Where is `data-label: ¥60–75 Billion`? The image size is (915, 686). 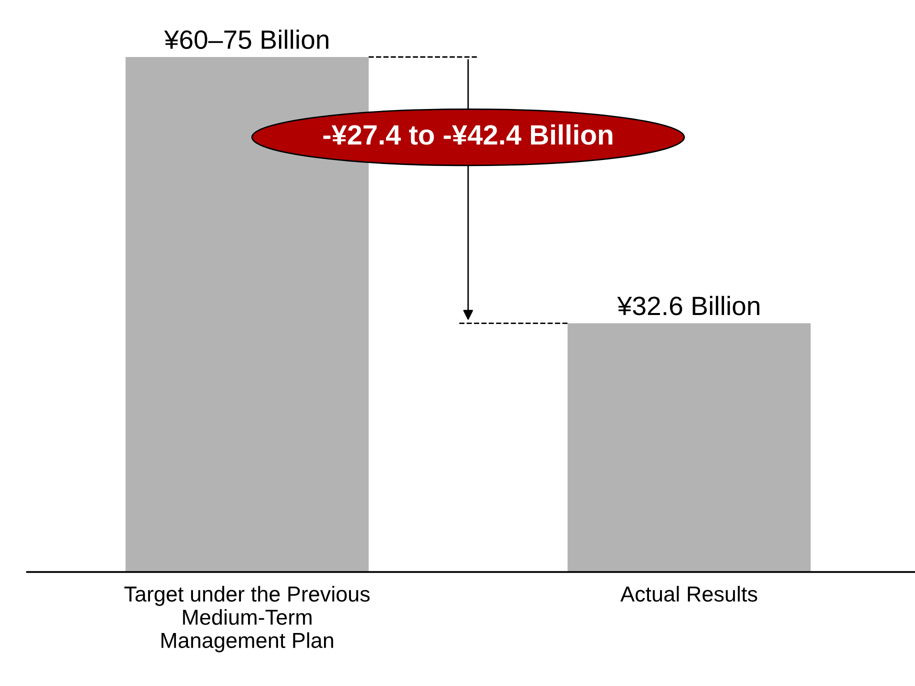
data-label: ¥60–75 Billion is located at coordinates (246, 40).